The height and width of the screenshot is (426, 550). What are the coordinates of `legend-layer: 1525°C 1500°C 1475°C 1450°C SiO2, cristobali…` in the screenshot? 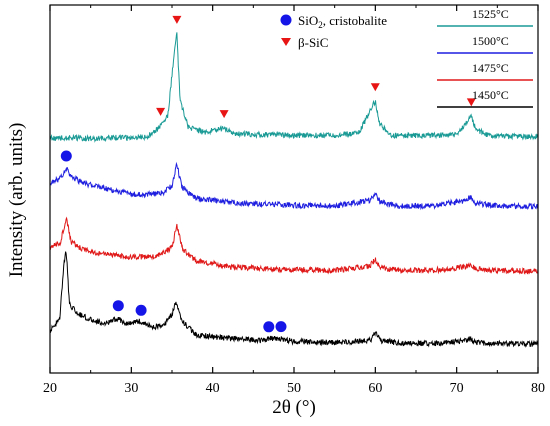 It's located at (406, 57).